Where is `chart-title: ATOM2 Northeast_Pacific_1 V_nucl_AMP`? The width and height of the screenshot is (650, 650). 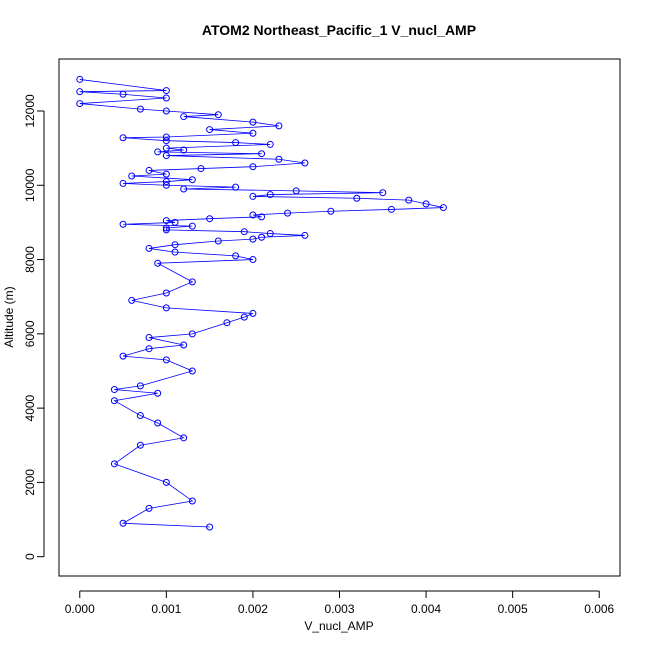
chart-title: ATOM2 Northeast_Pacific_1 V_nucl_AMP is located at coordinates (339, 30).